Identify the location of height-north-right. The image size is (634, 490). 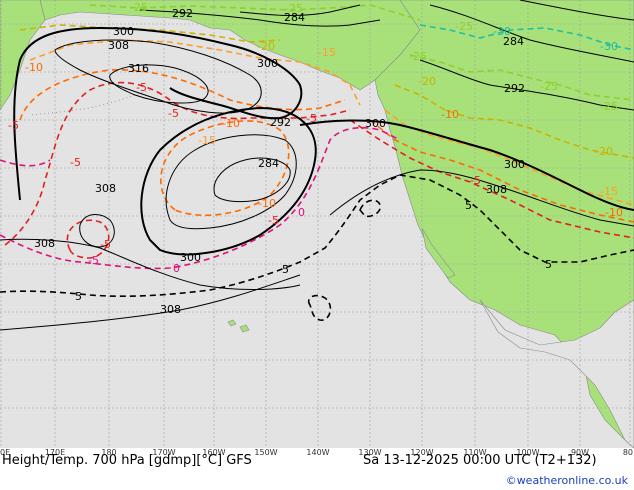
(576, 10).